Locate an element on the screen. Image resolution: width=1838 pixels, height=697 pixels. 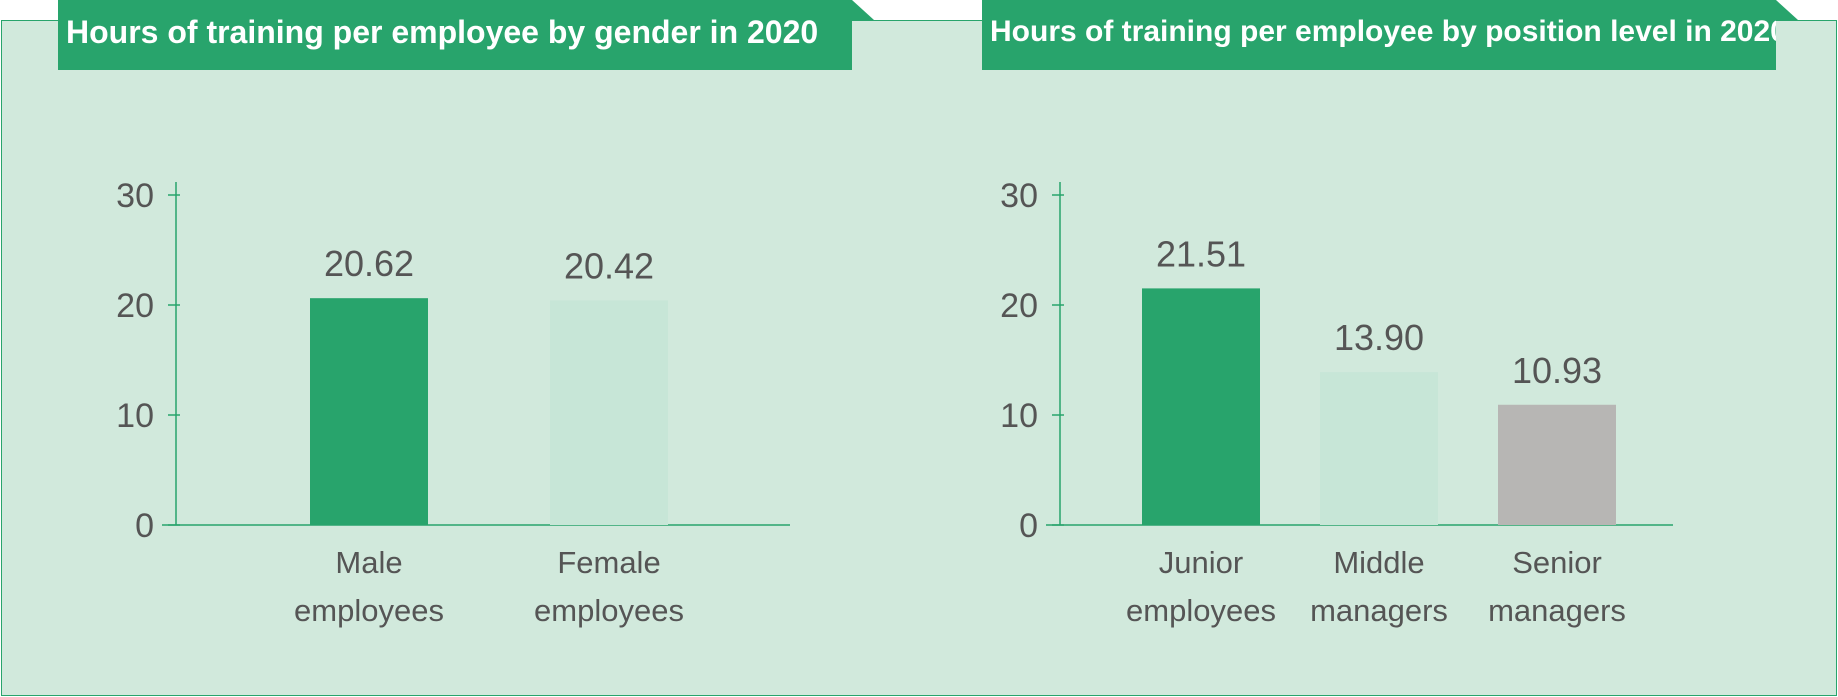
position-y-tick-label-0: 0 is located at coordinates (1028, 526).